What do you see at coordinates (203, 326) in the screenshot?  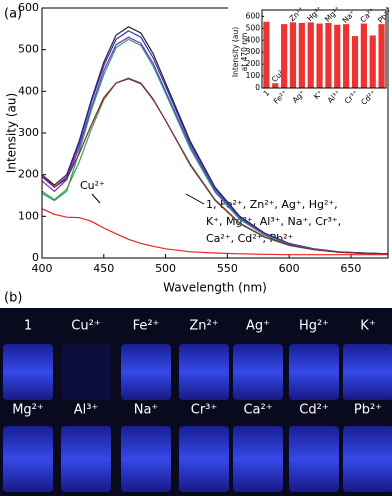 I see `photo-label: Zn²⁺` at bounding box center [203, 326].